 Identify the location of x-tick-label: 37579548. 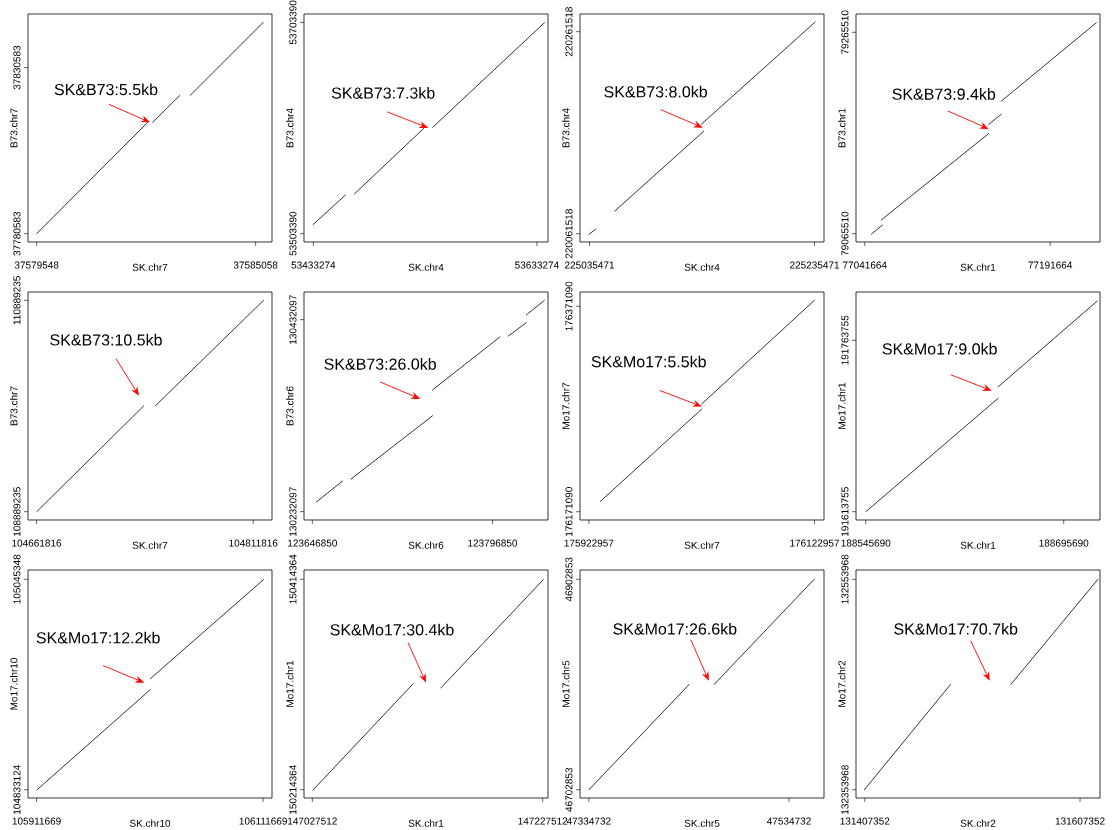
(36, 265).